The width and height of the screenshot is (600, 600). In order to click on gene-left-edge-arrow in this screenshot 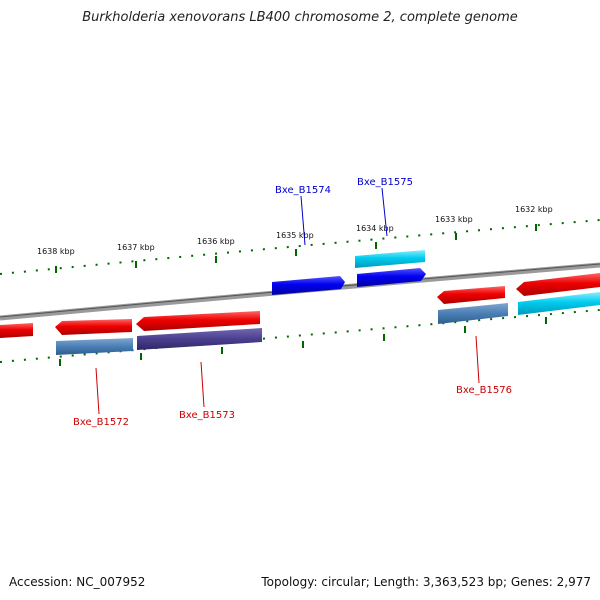, I will do `click(16, 330)`.